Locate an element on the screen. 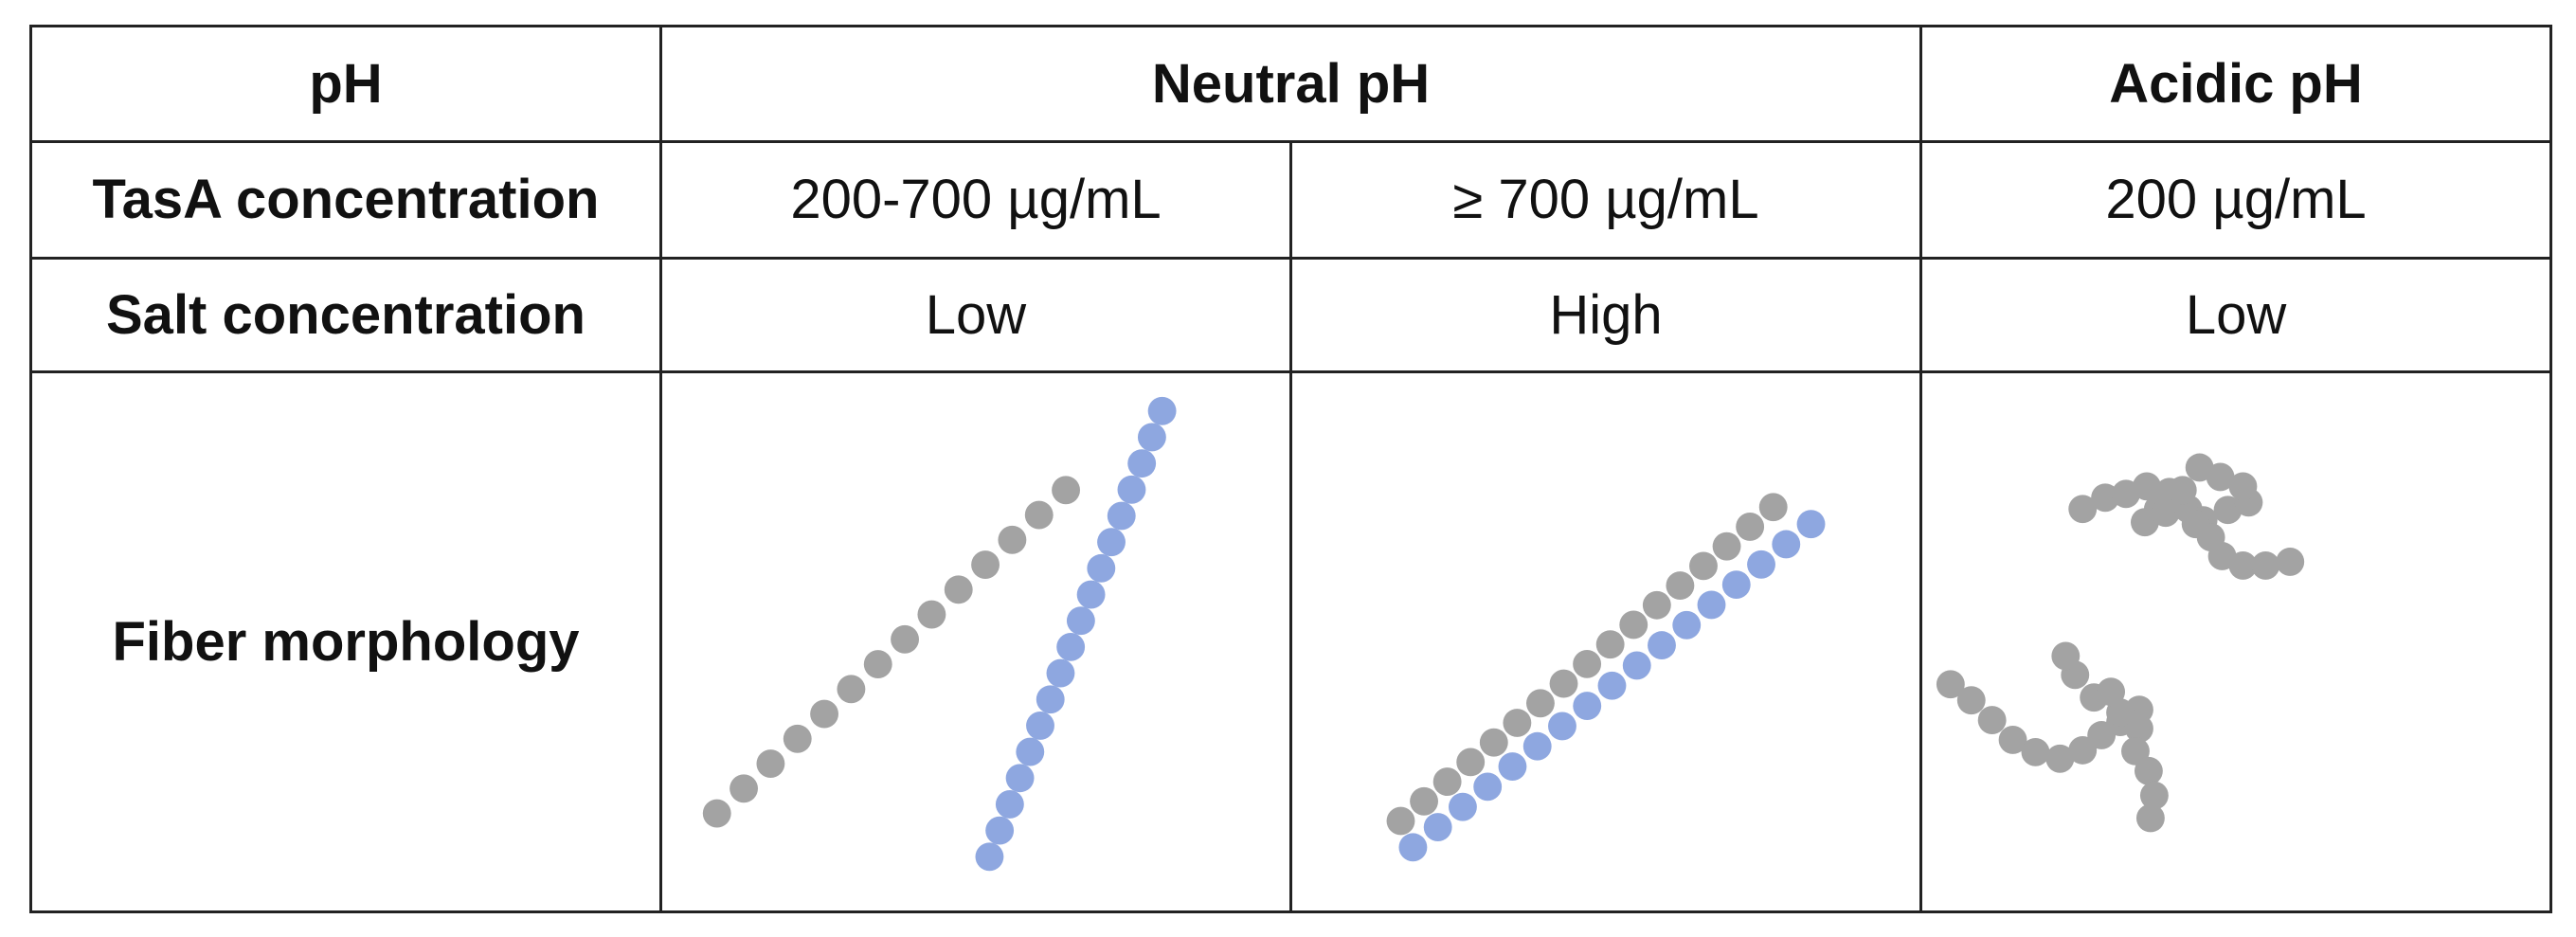  fiber-figure-acidic is located at coordinates (2236, 641).